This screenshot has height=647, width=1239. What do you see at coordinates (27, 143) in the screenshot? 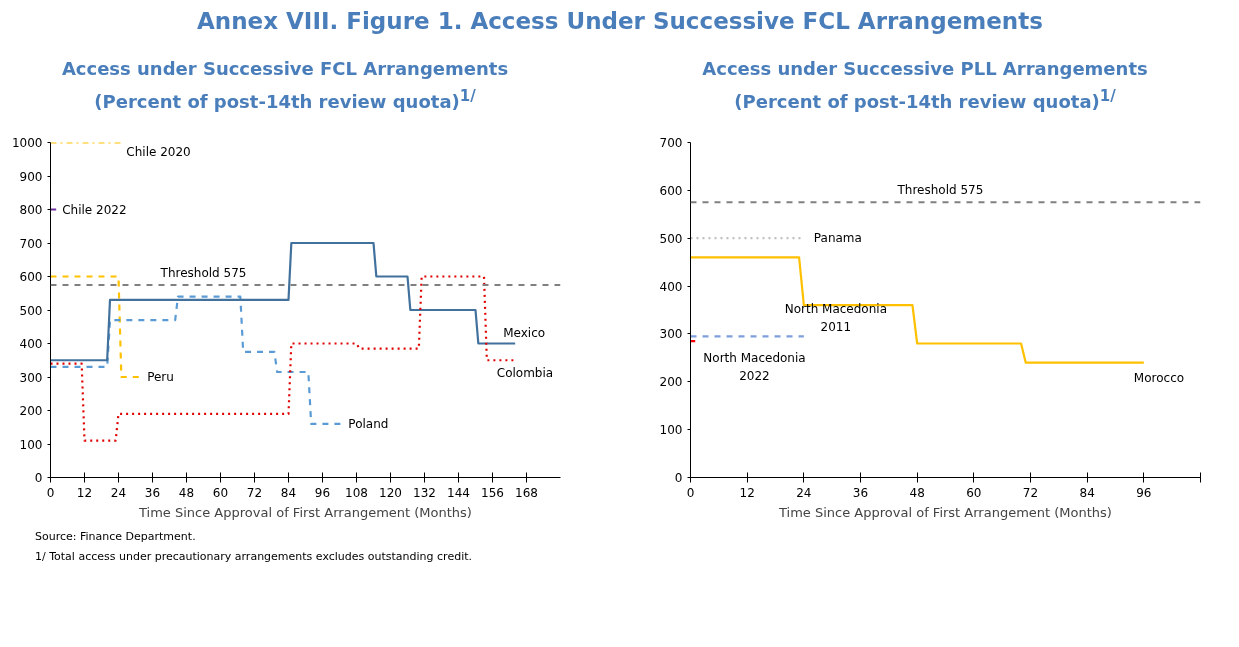
I see `y-tick-label: 1000` at bounding box center [27, 143].